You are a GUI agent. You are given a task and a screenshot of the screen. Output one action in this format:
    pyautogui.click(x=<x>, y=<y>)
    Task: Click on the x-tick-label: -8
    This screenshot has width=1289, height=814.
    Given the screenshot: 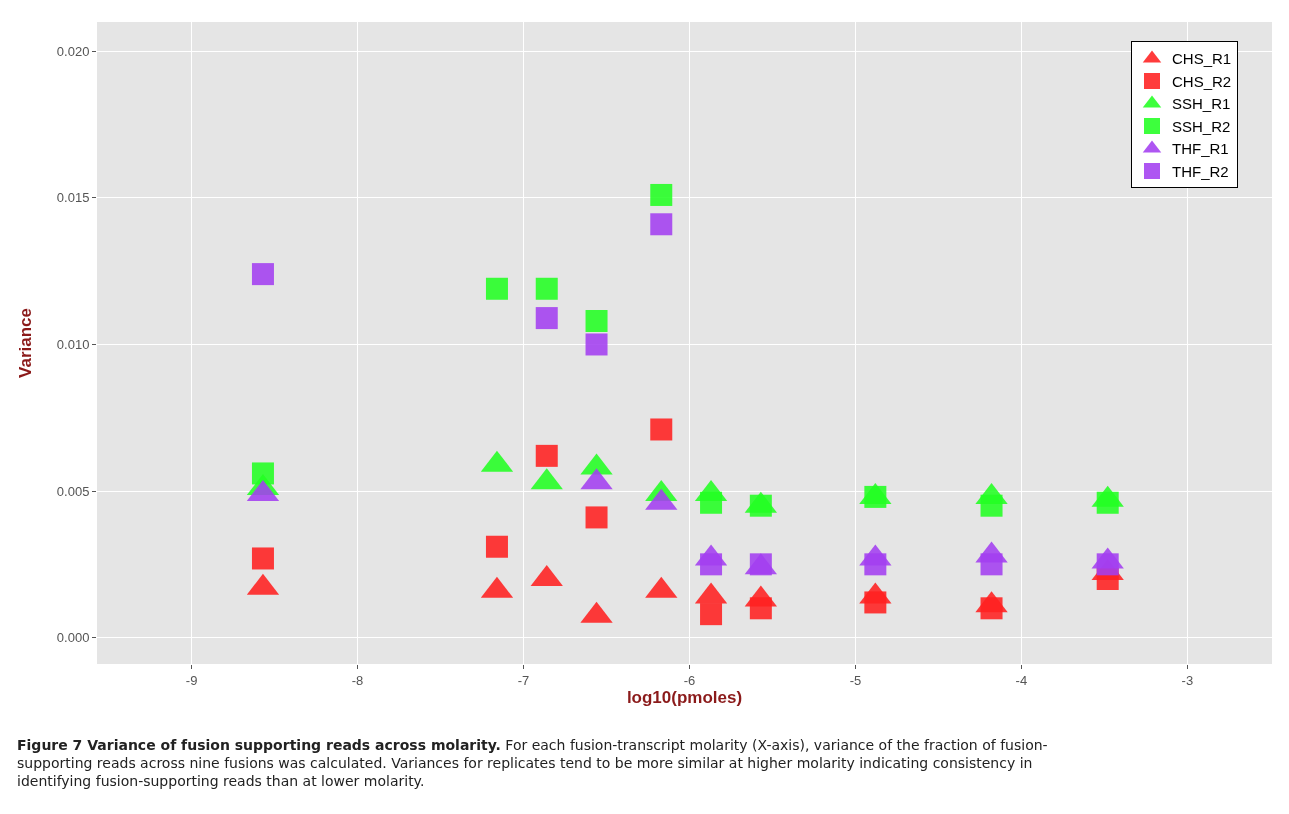 What is the action you would take?
    pyautogui.click(x=357, y=680)
    